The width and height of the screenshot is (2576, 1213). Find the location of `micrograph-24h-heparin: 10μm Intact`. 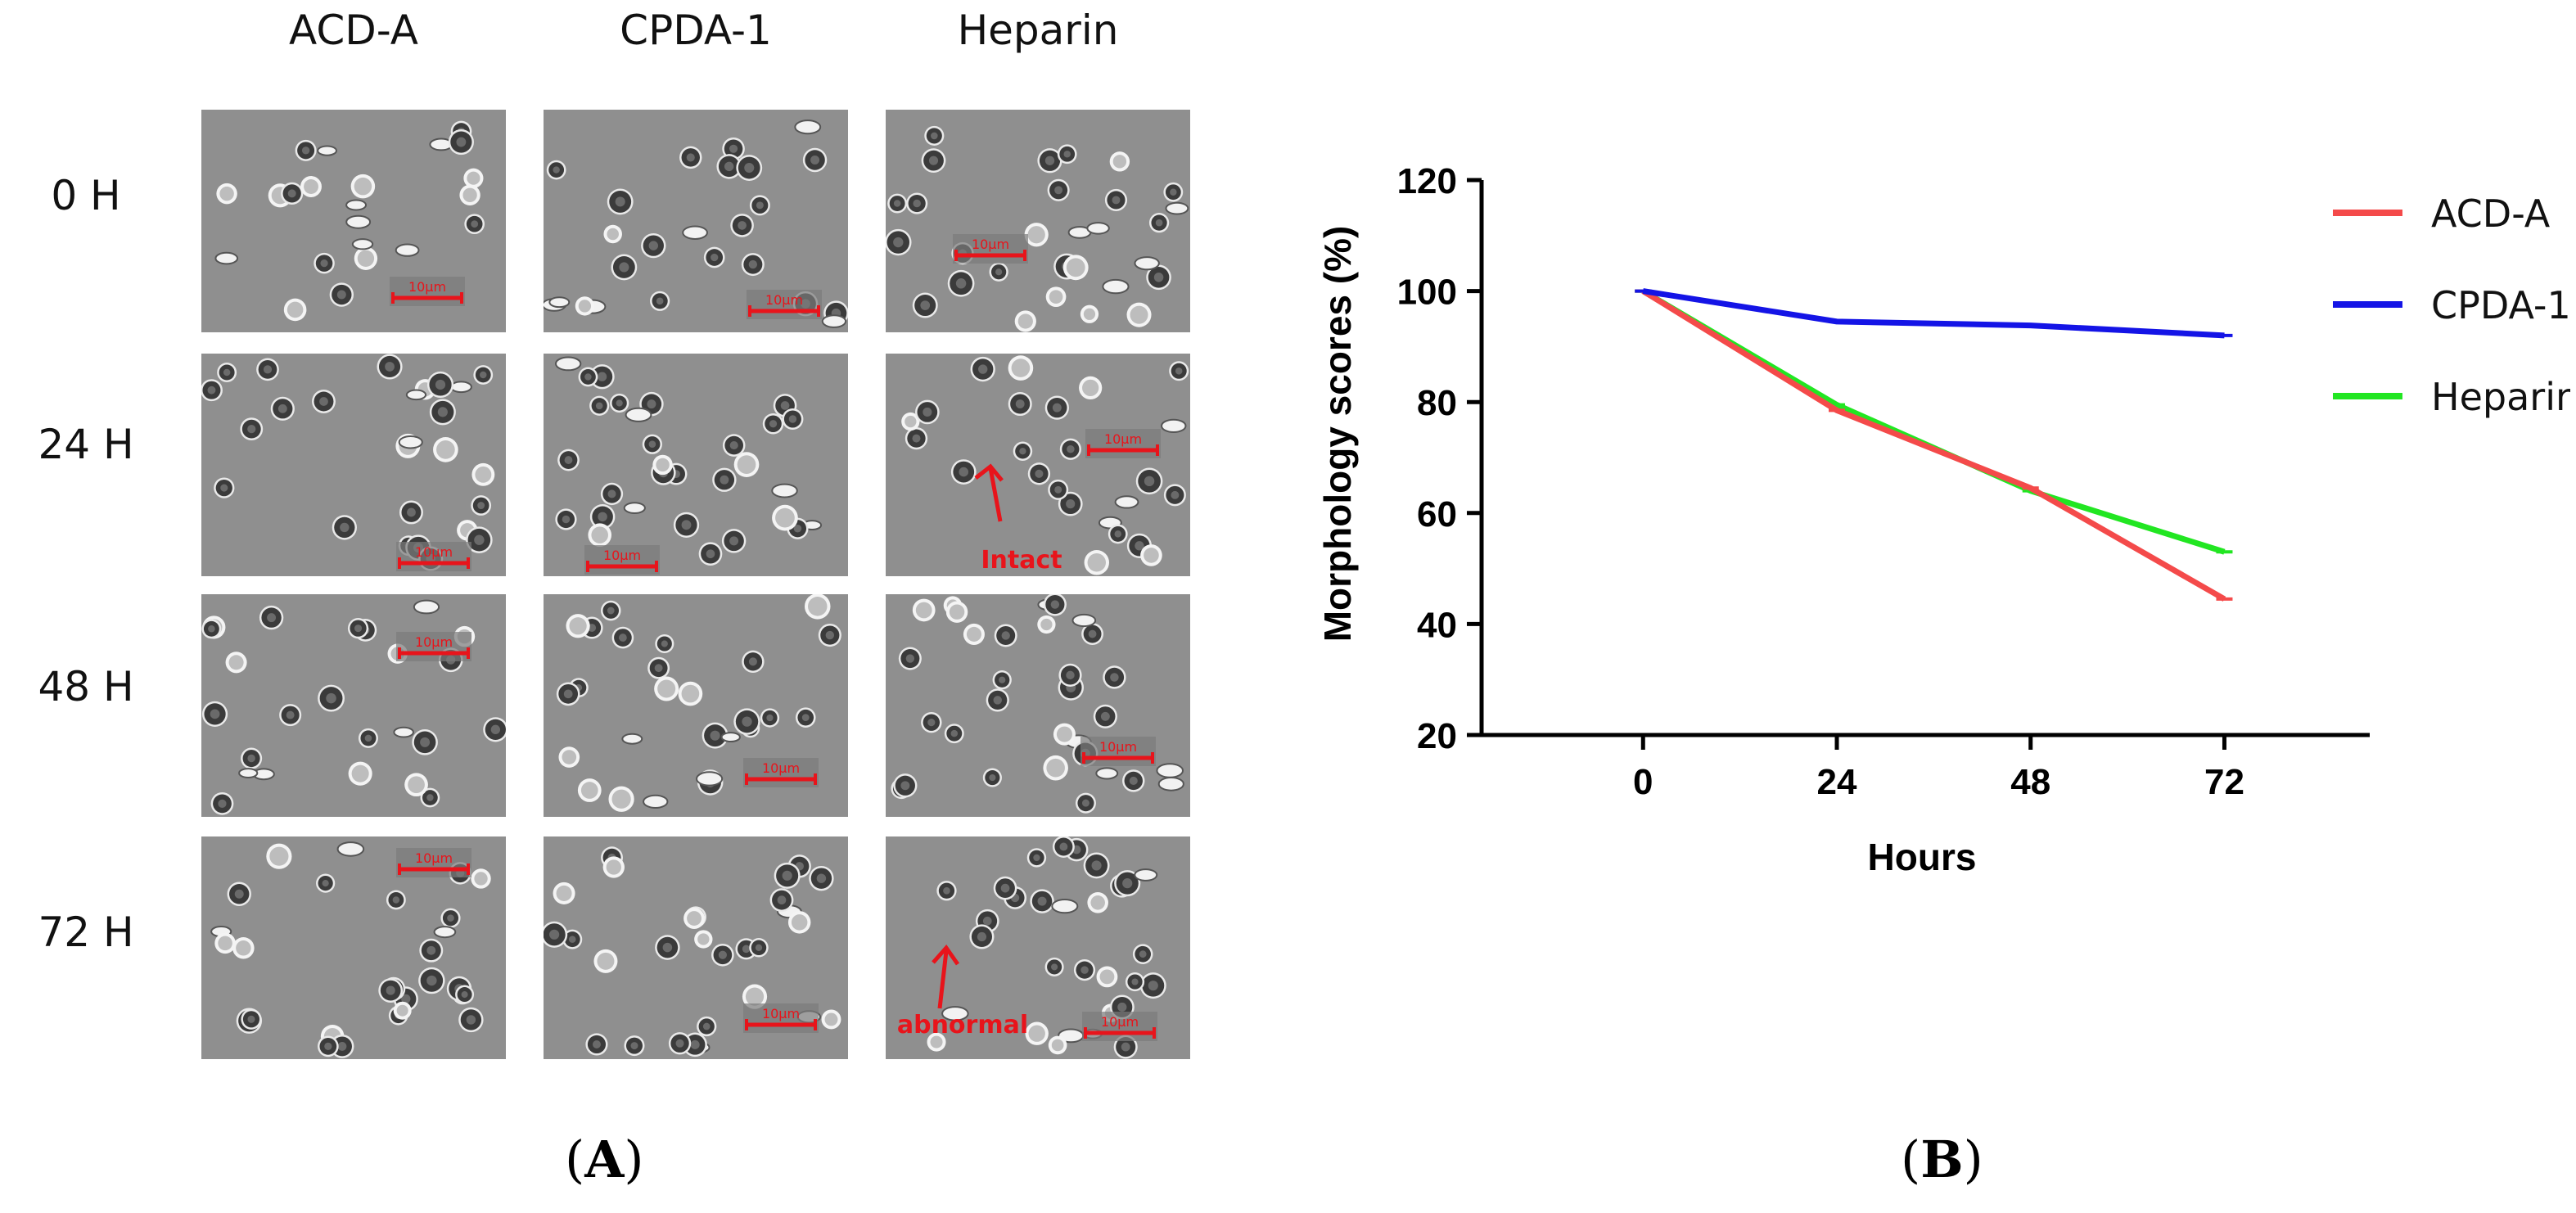

micrograph-24h-heparin: 10μm Intact is located at coordinates (1038, 465).